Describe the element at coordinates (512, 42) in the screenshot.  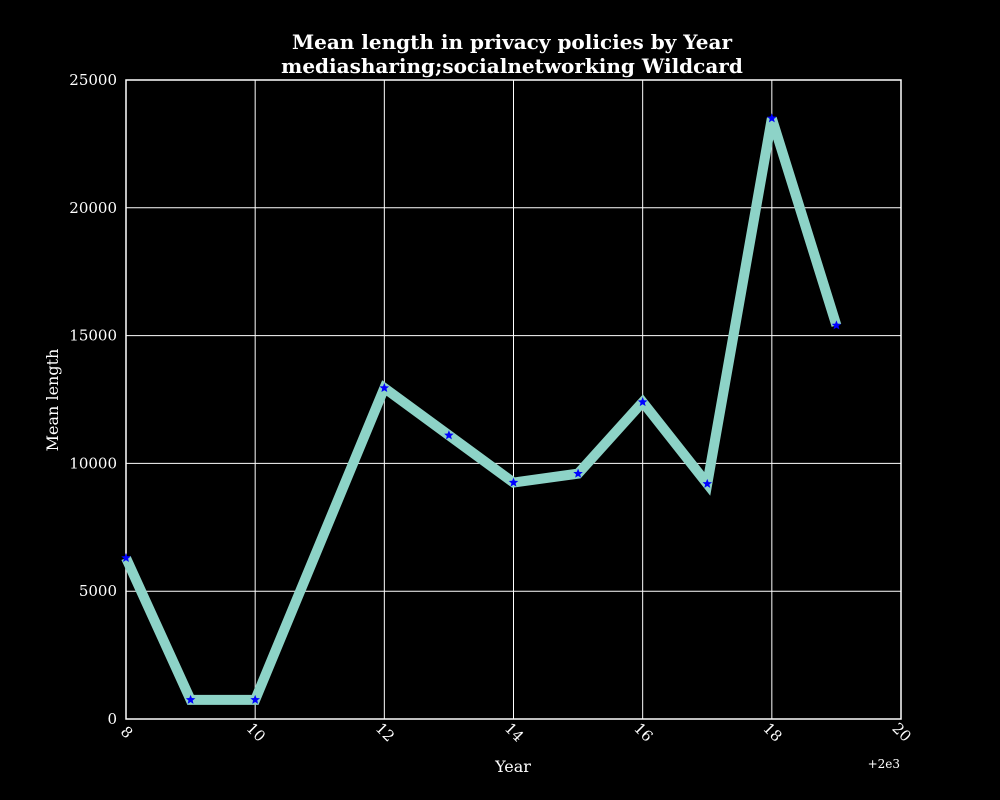
I see `chart-title: Mean length in privacy policies by Year` at that location.